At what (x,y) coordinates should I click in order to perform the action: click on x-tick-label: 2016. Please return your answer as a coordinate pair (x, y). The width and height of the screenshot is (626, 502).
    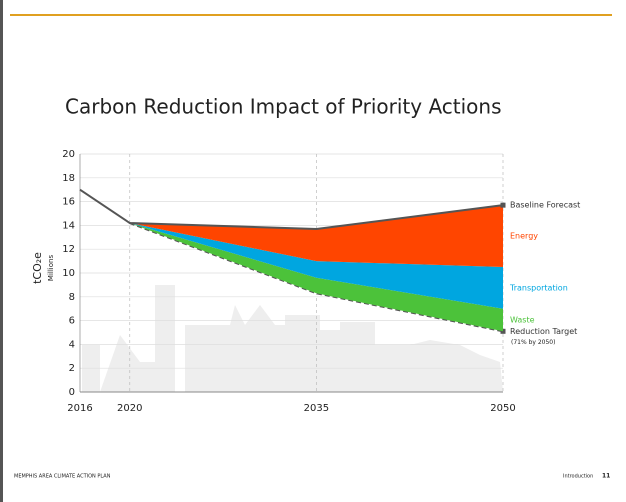
    Looking at the image, I should click on (79, 408).